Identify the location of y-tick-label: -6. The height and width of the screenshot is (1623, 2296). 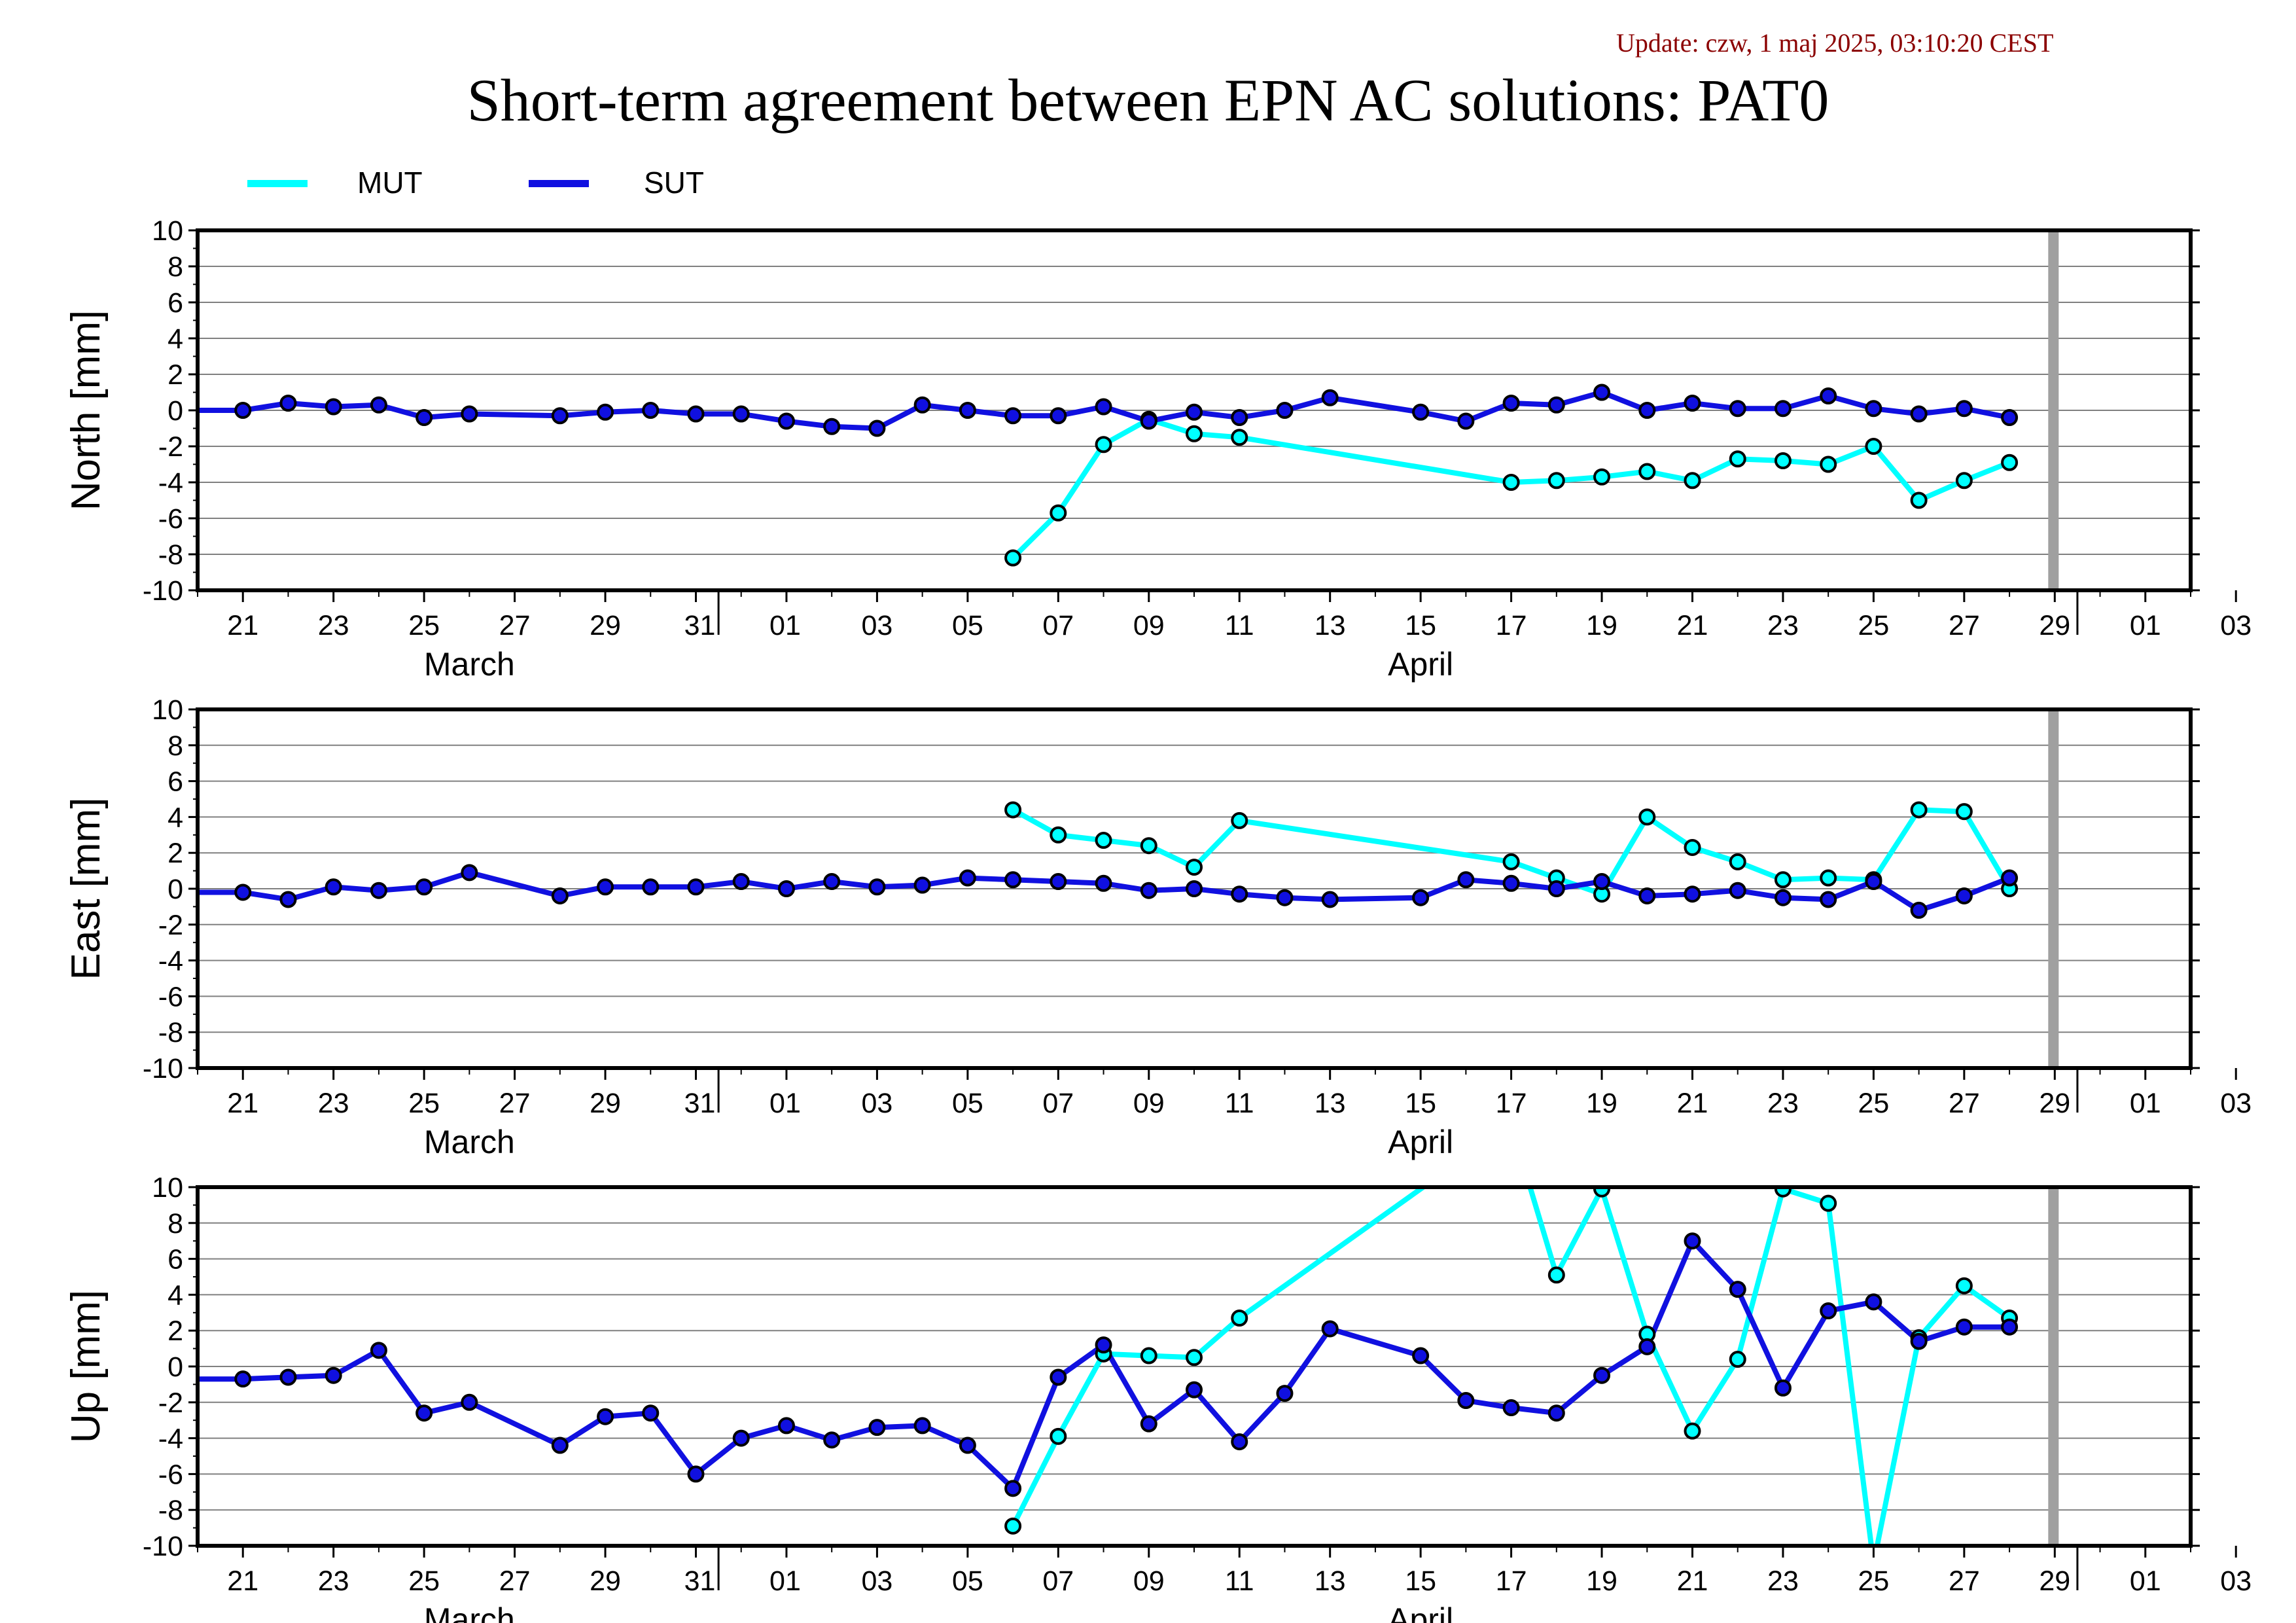
(170, 996).